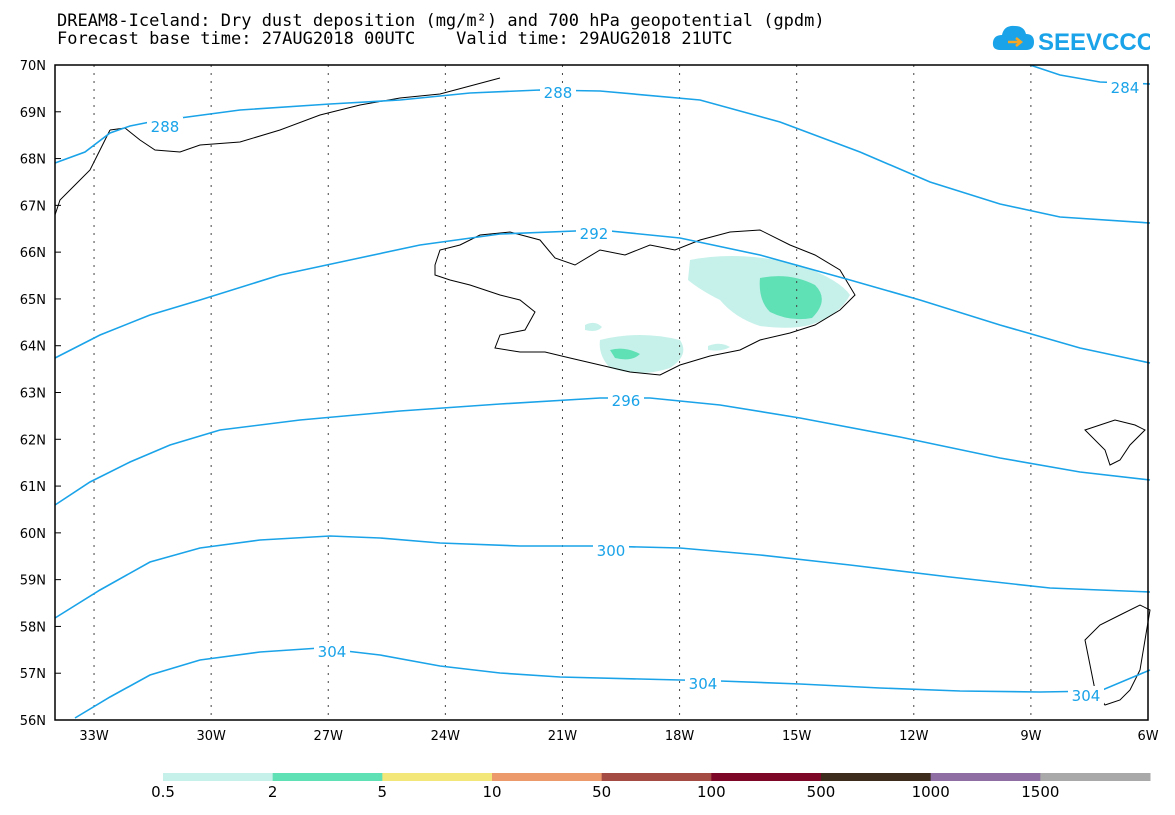 Image resolution: width=1175 pixels, height=815 pixels. I want to click on seevccc-logo: SEEVCCC, so click(1072, 39).